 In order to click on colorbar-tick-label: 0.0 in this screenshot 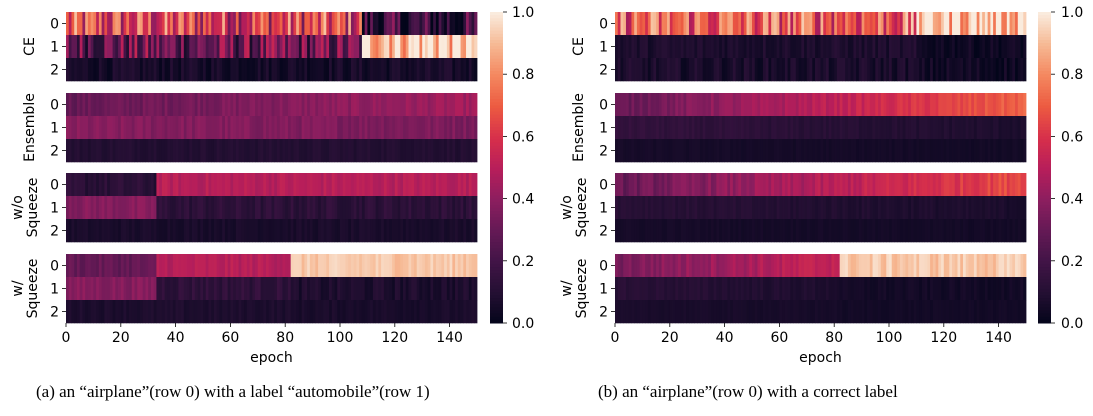, I will do `click(1072, 324)`.